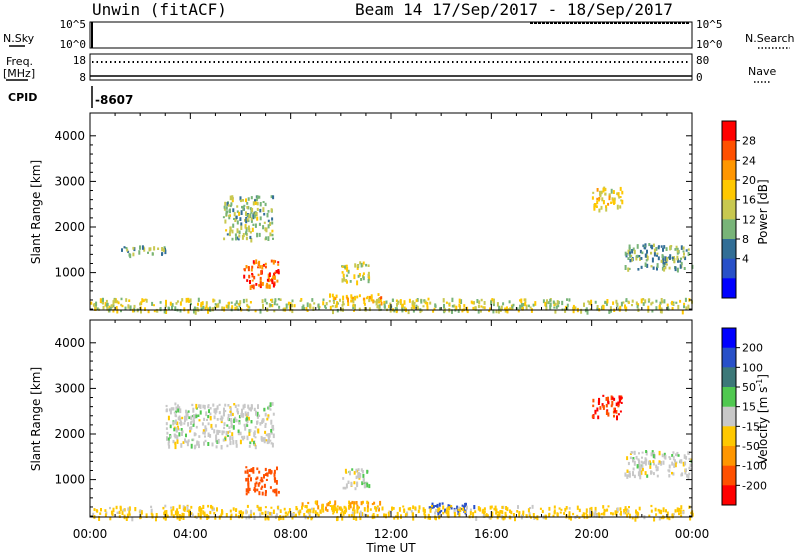  What do you see at coordinates (36, 419) in the screenshot?
I see `velocity-ylabel: Slant Range [km]` at bounding box center [36, 419].